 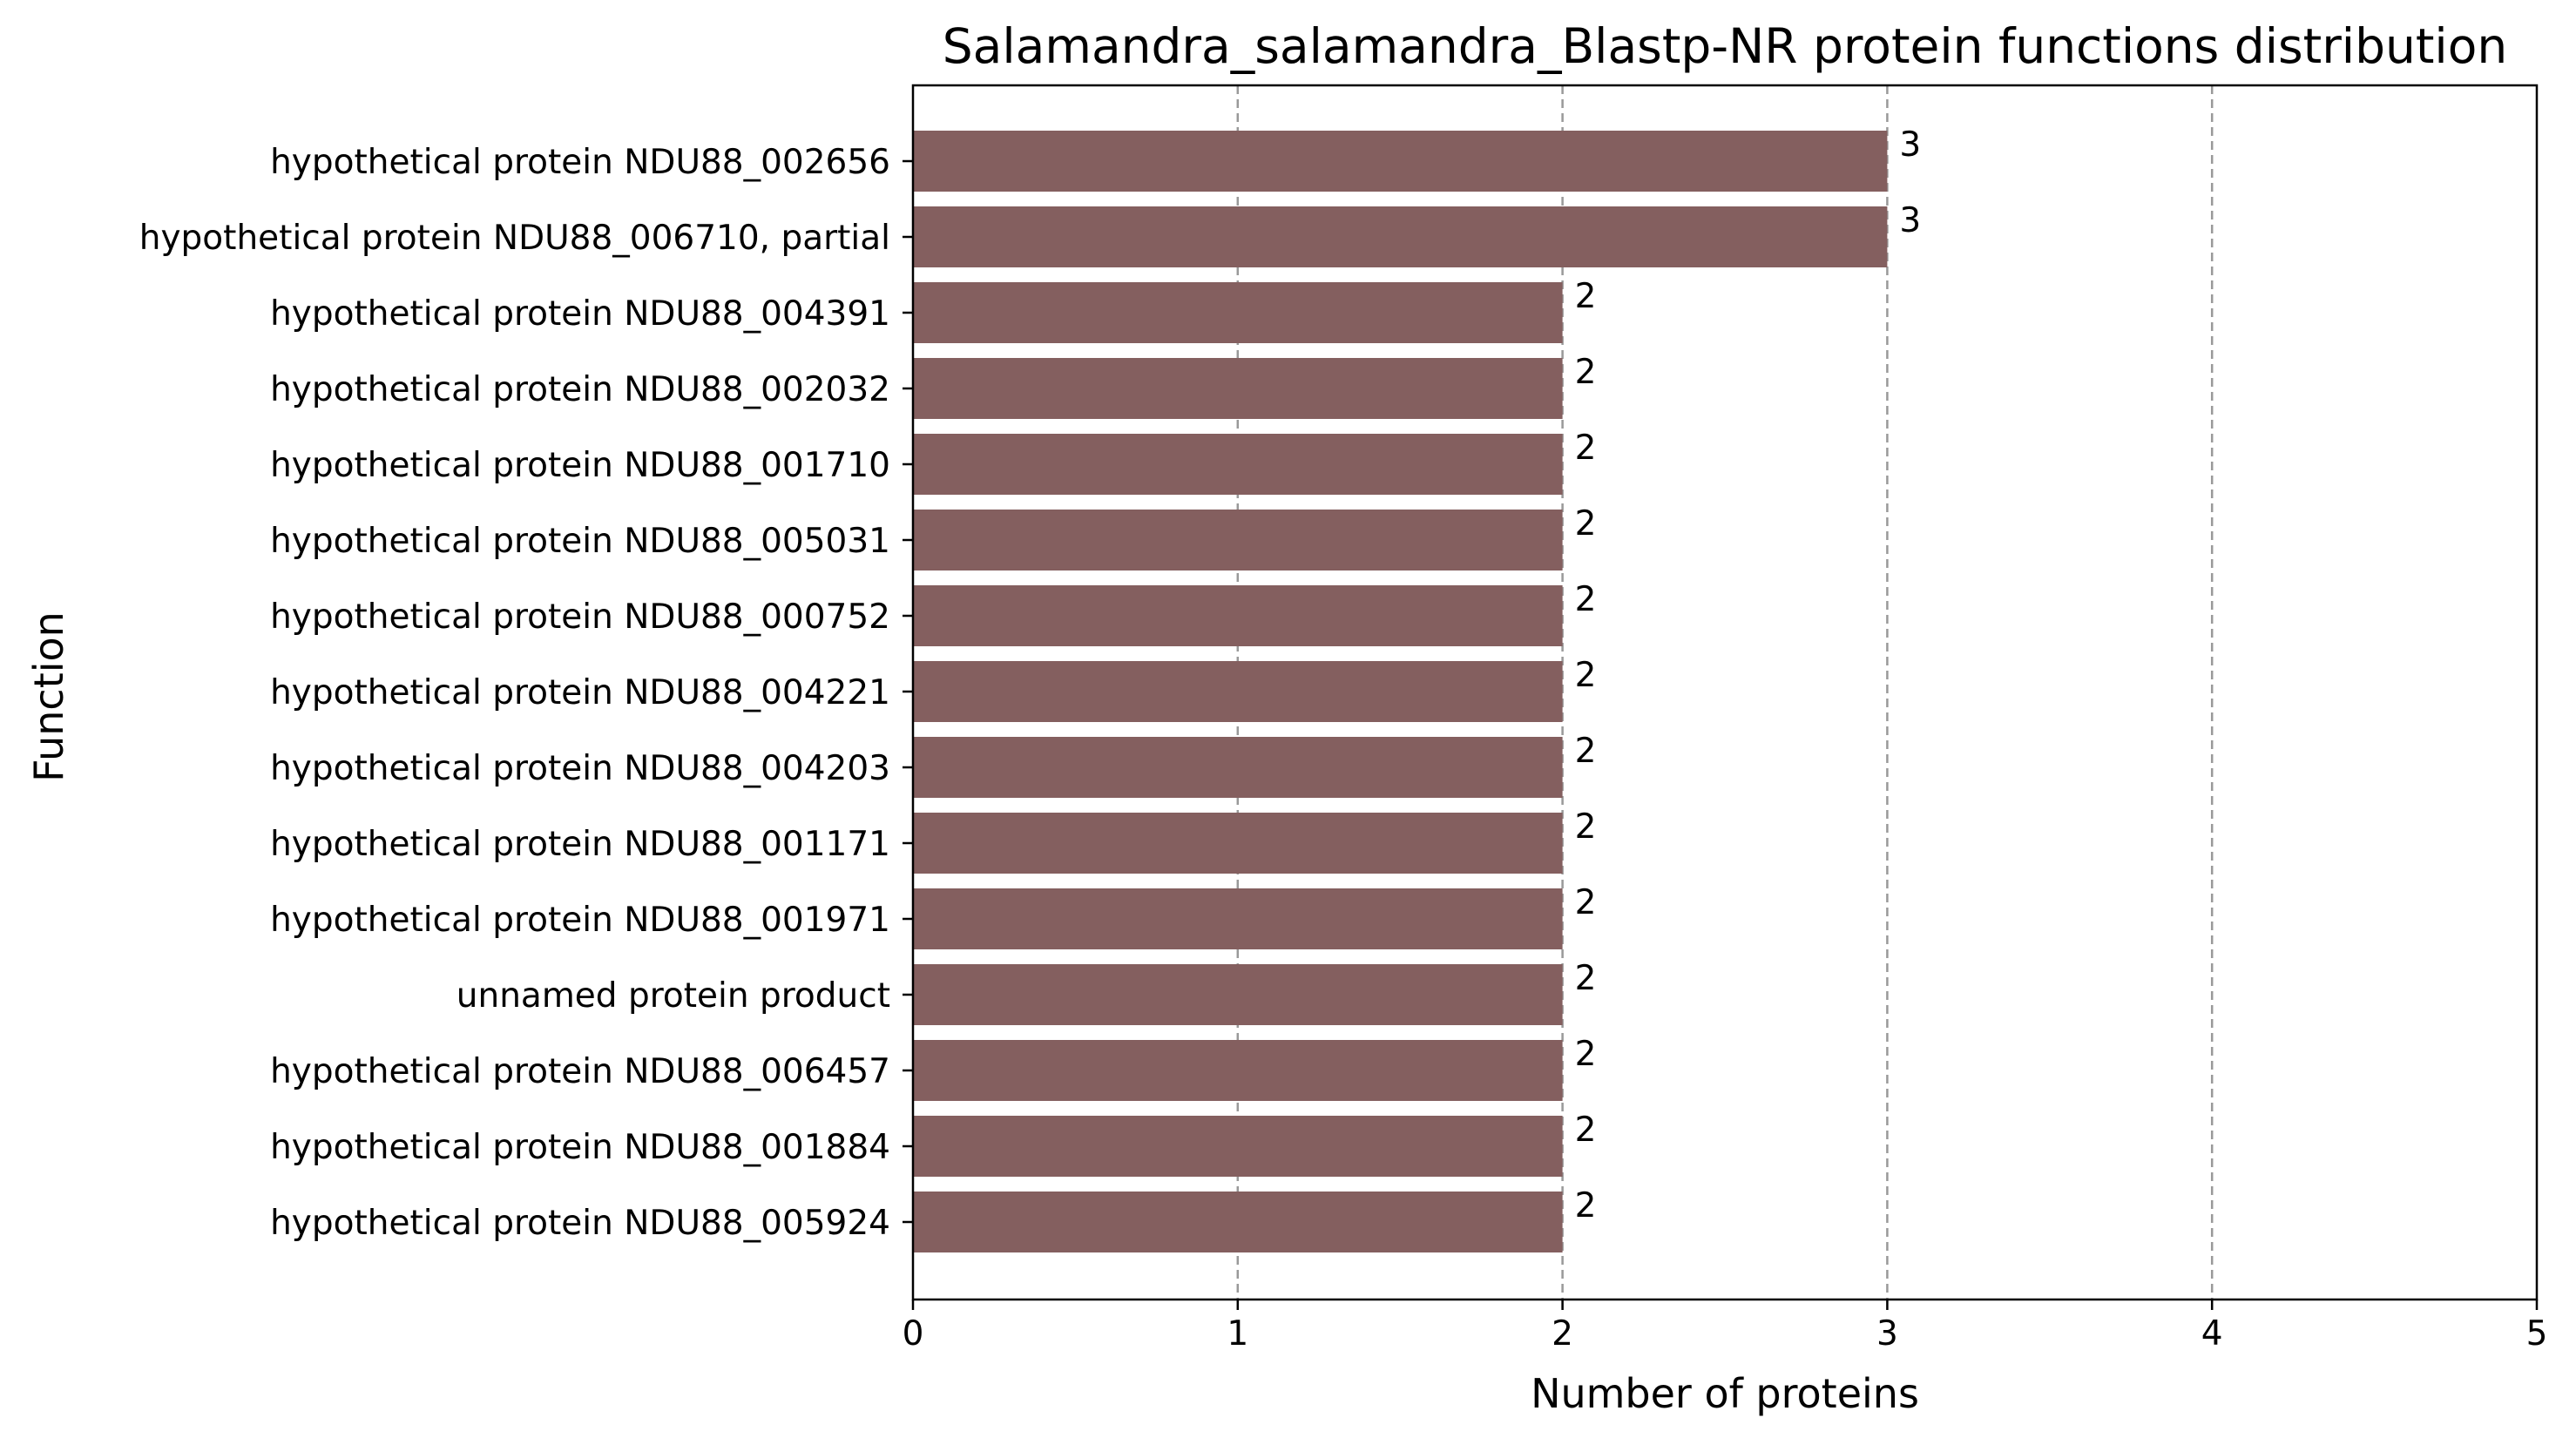 What do you see at coordinates (580, 314) in the screenshot?
I see `y-tick-label: hypothetical protein NDU88_004391` at bounding box center [580, 314].